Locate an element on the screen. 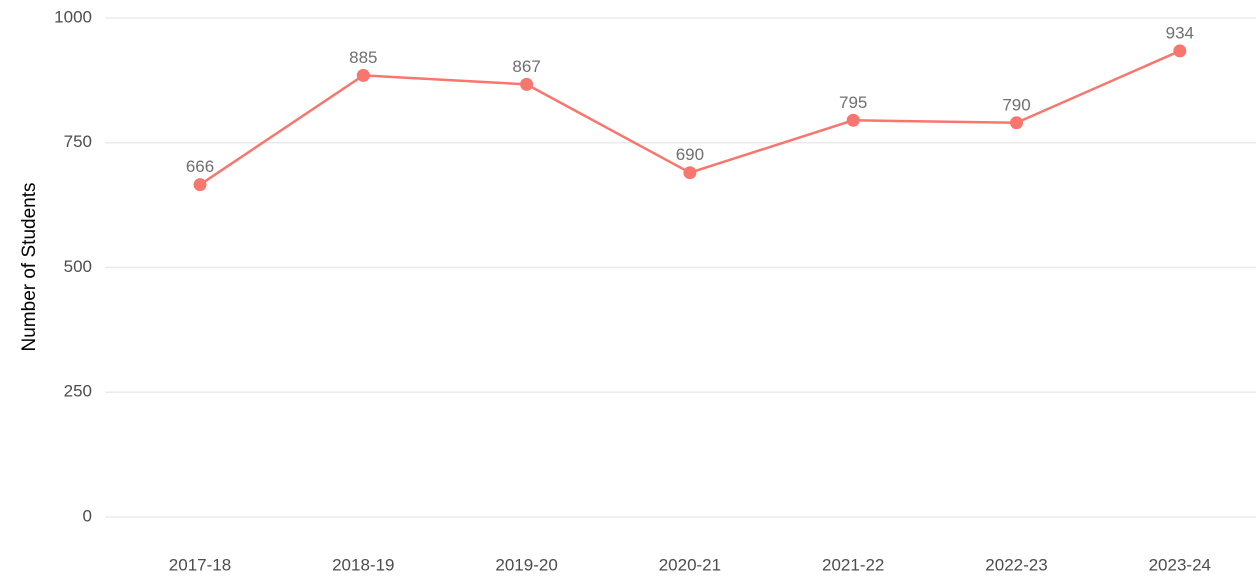  x-tick-label: 2019-20 is located at coordinates (526, 564).